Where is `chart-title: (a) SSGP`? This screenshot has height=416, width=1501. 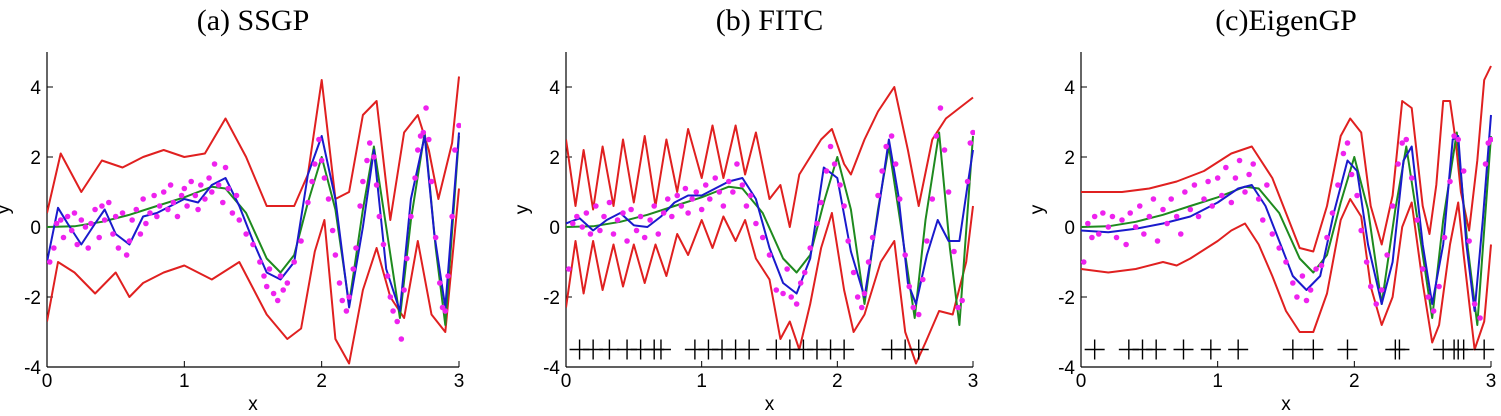 chart-title: (a) SSGP is located at coordinates (253, 20).